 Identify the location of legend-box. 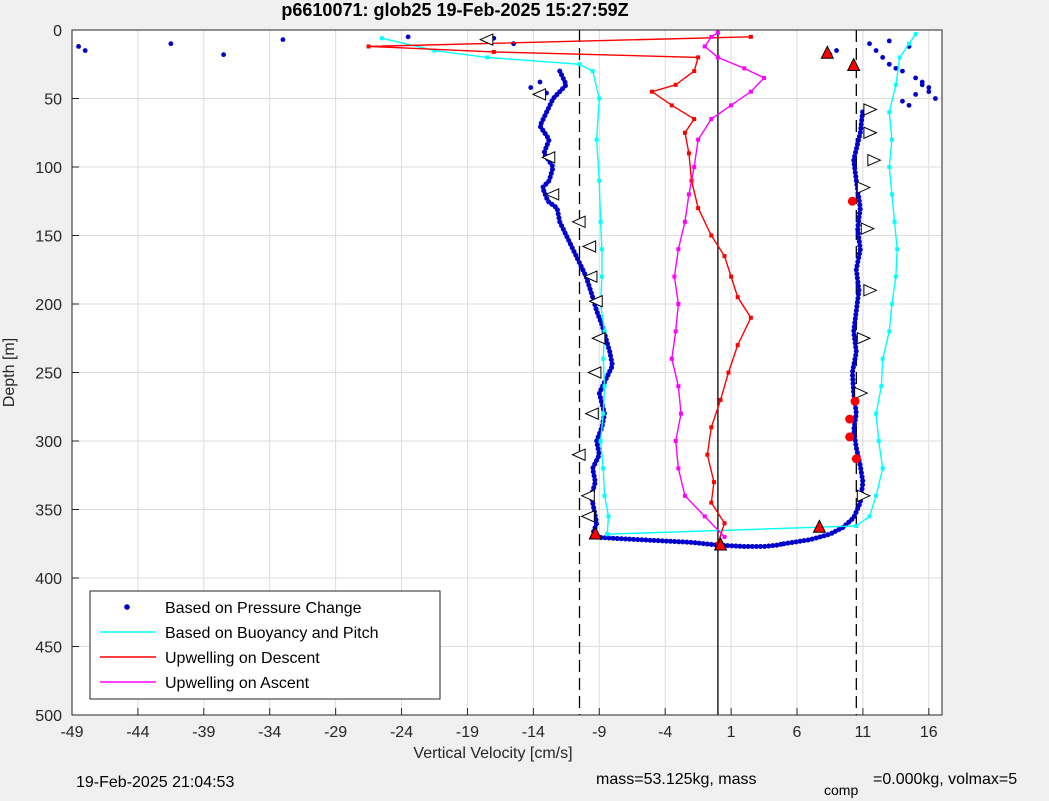
(265, 645).